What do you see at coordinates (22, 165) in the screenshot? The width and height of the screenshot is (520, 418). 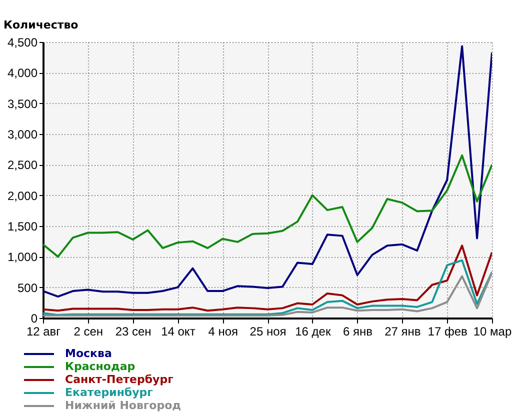 I see `y-tick-label: 2,500` at bounding box center [22, 165].